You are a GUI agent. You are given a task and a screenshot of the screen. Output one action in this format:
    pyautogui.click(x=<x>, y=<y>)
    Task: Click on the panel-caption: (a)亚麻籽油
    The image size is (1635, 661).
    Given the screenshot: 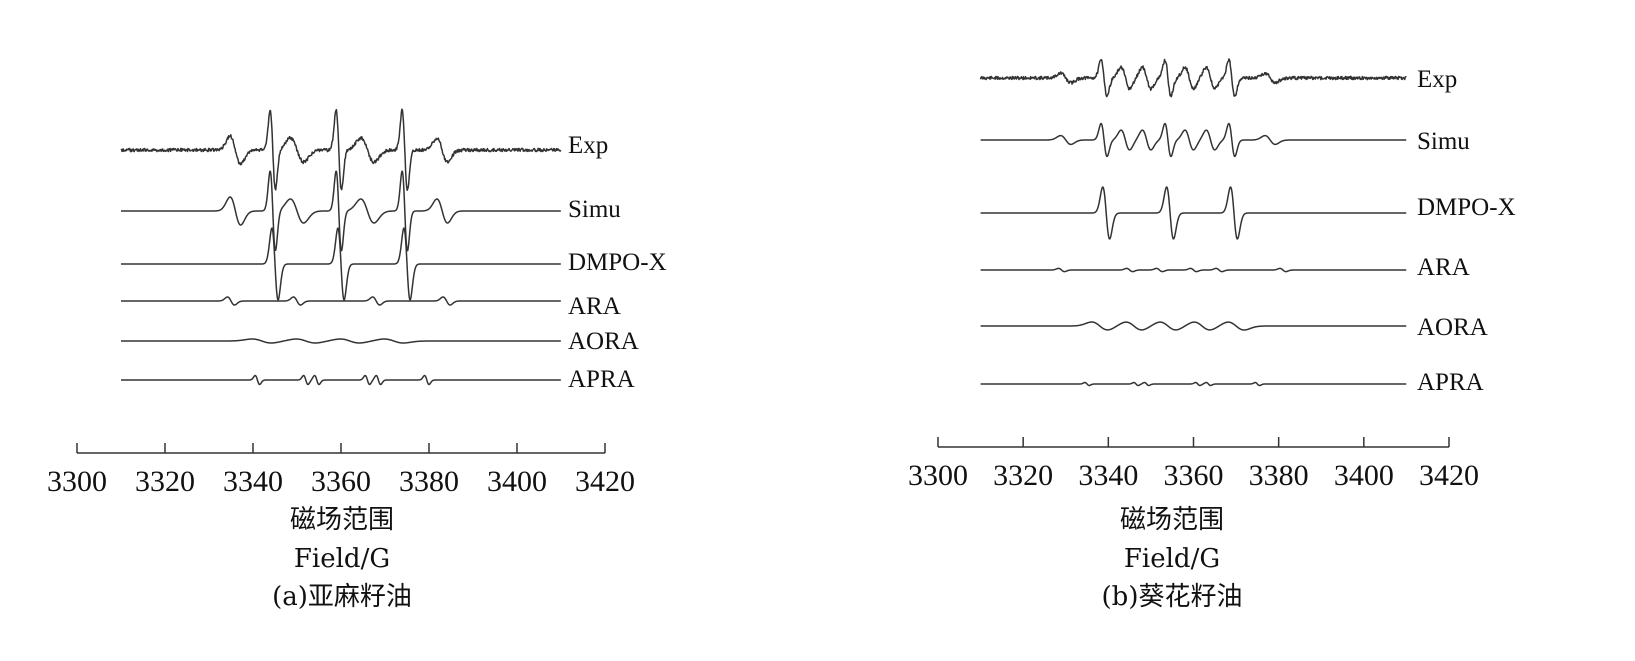 What is the action you would take?
    pyautogui.click(x=342, y=597)
    